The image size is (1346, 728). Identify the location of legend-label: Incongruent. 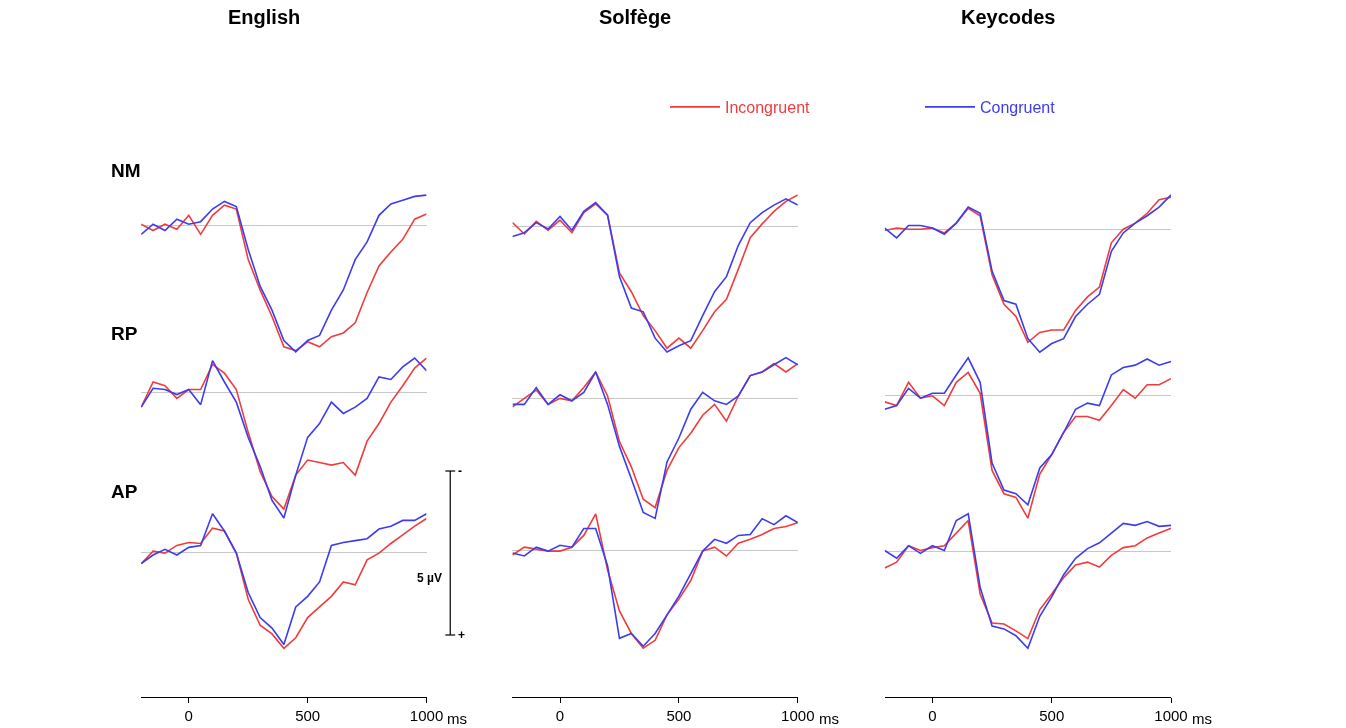
(767, 108).